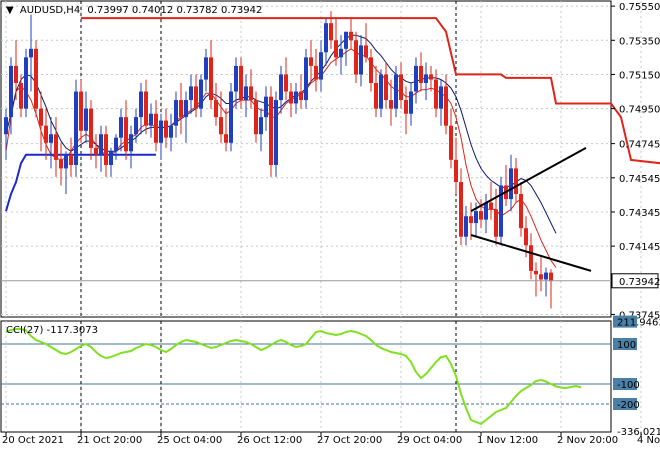 Image resolution: width=660 pixels, height=450 pixels. I want to click on time-tick-label: 25 Oct 04:00, so click(189, 440).